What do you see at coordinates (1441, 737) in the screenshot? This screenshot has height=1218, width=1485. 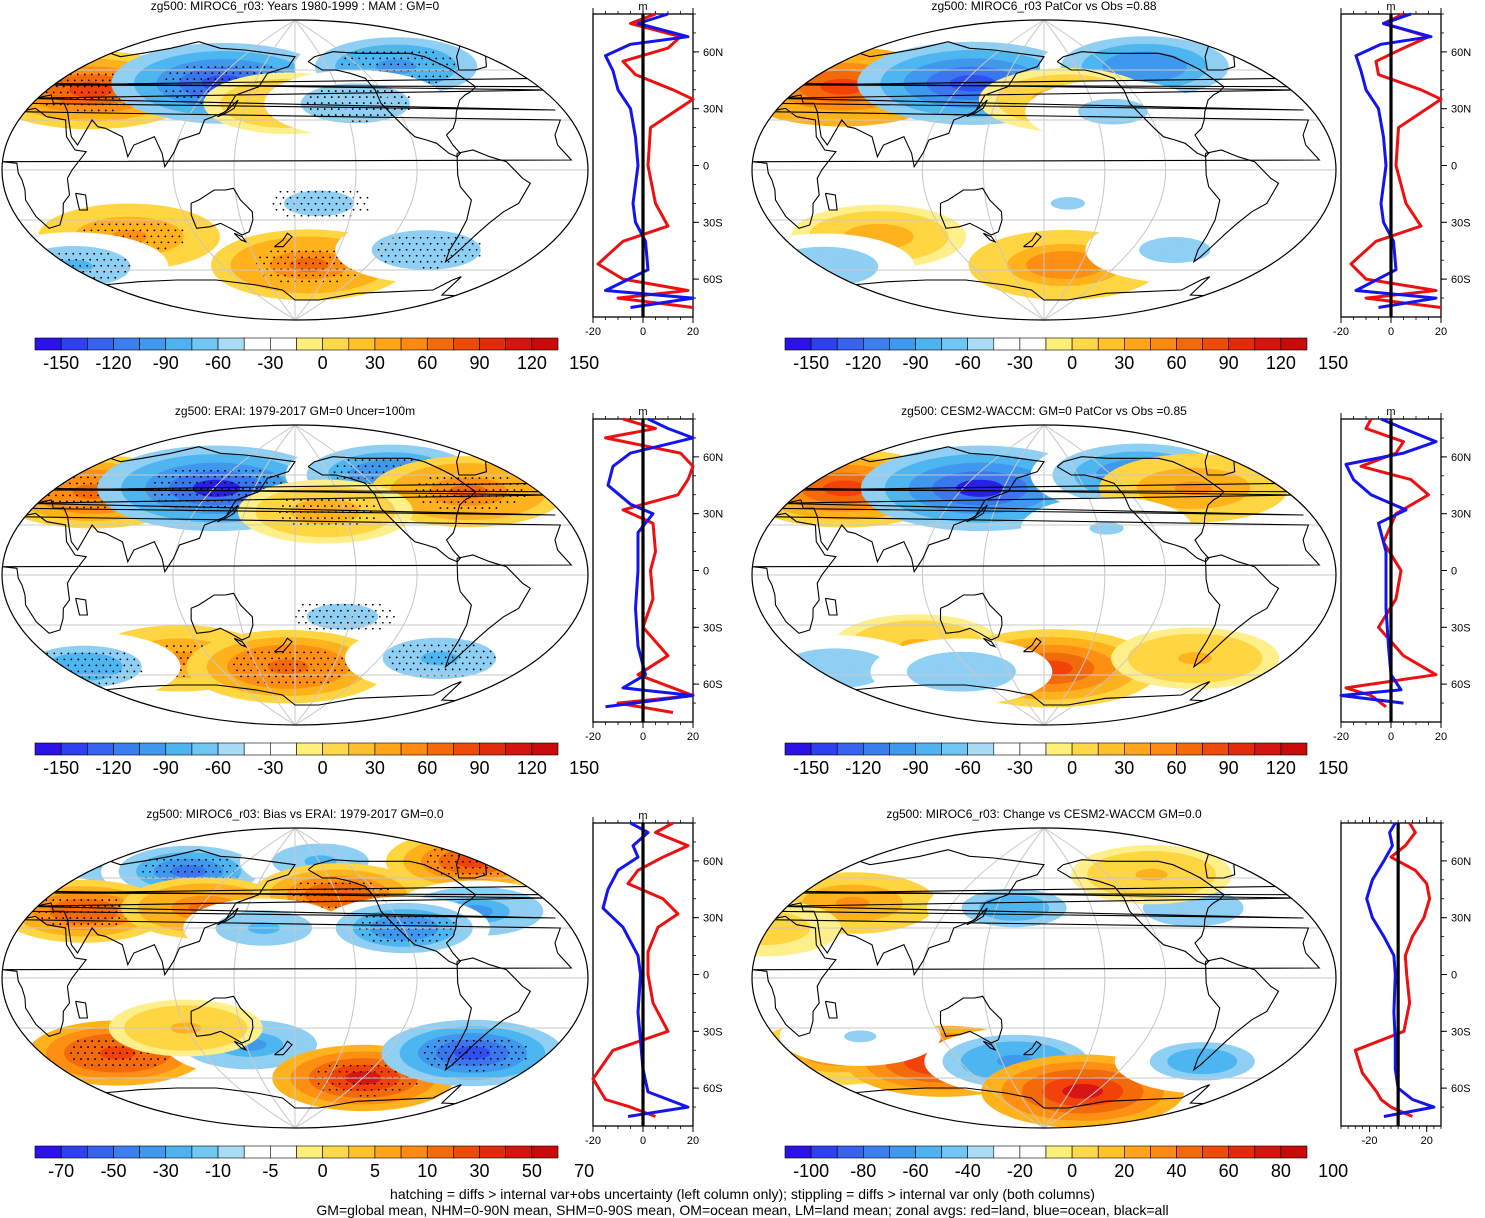 I see `zonal-xtick-label: 20` at bounding box center [1441, 737].